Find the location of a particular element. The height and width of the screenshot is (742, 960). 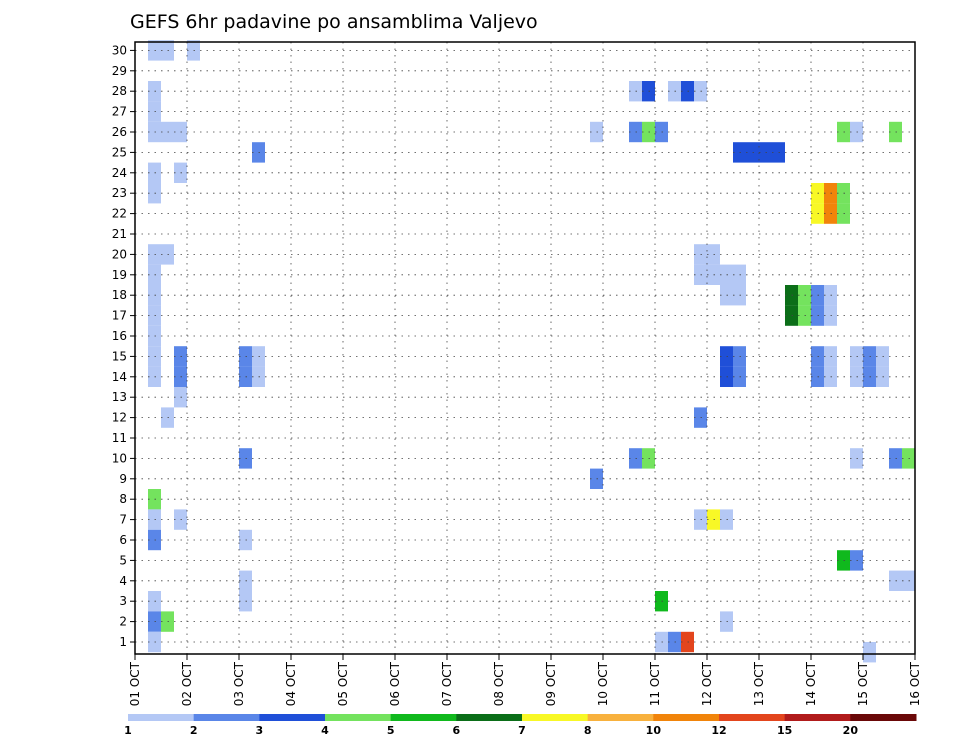

y-tick-label: 13 is located at coordinates (119, 397).